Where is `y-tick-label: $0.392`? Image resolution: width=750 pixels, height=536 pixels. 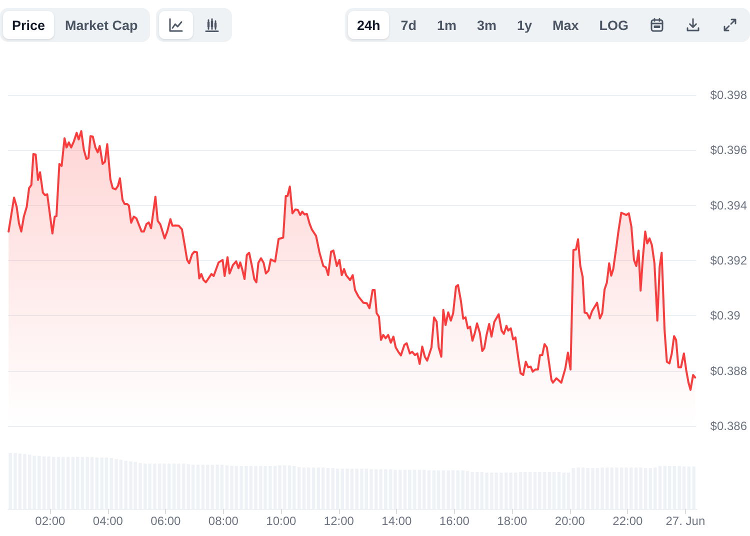
y-tick-label: $0.392 is located at coordinates (729, 261).